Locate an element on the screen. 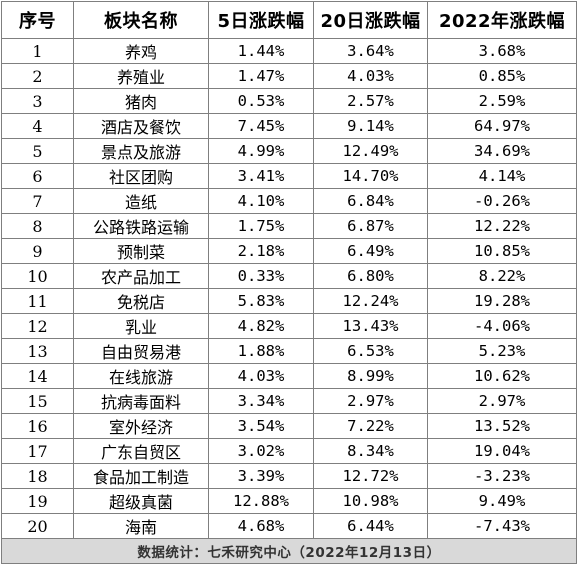  change-5day: 4.99% is located at coordinates (261, 151).